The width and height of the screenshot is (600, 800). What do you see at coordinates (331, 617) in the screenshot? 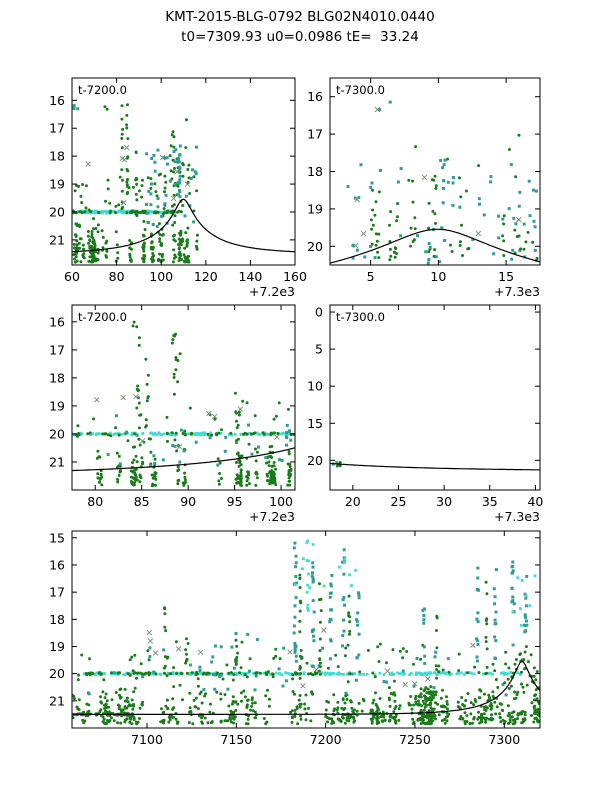
I see `scatter-teal-squares` at bounding box center [331, 617].